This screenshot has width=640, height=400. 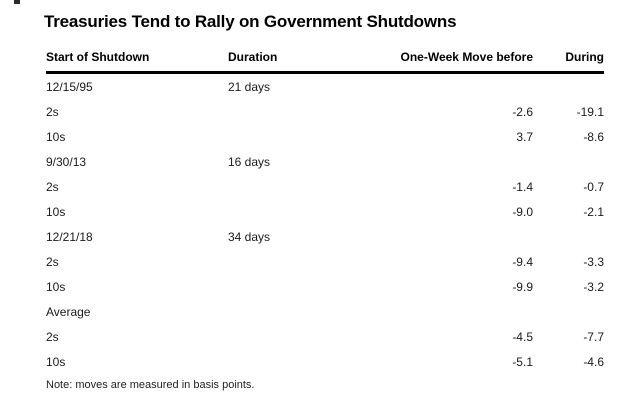 I want to click on table-cell-move-during: -7.7, so click(x=593, y=336).